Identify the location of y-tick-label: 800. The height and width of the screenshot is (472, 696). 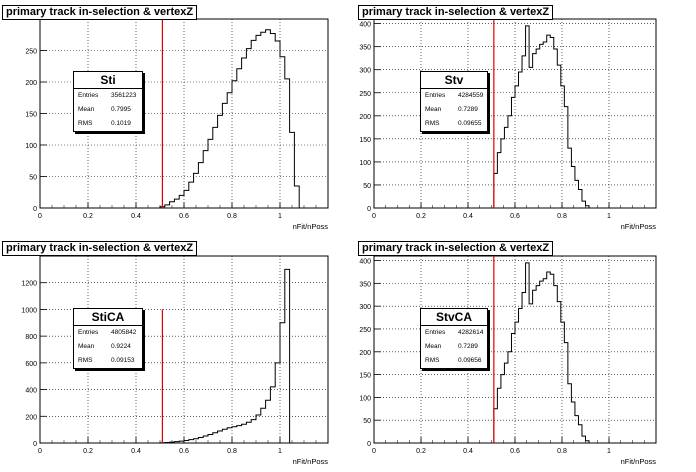
(31, 337).